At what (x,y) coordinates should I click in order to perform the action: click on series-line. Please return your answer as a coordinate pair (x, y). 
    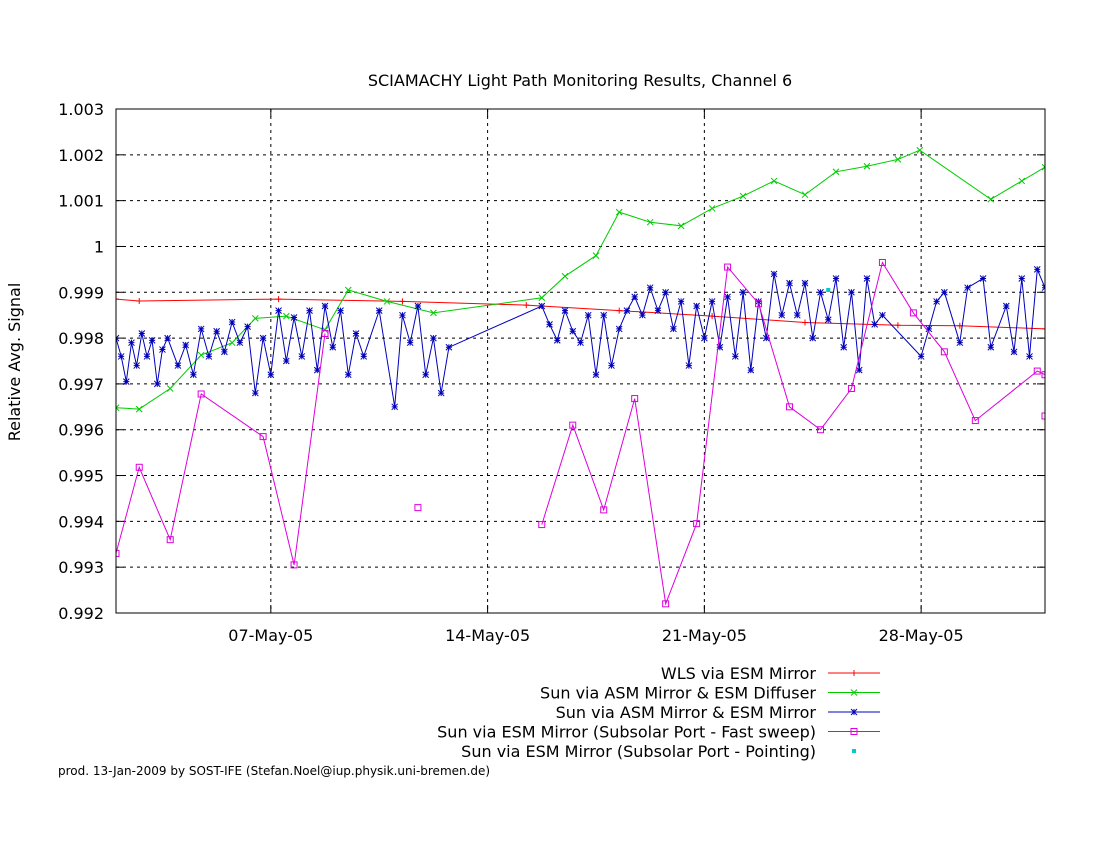
    Looking at the image, I should click on (580, 338).